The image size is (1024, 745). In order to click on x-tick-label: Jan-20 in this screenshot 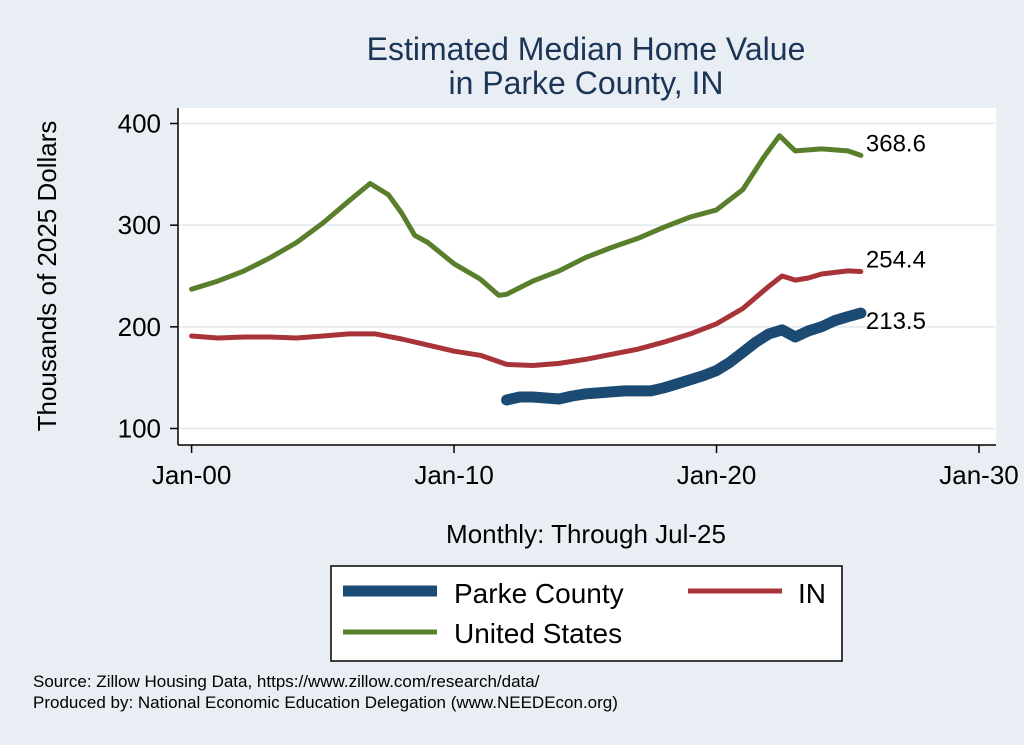, I will do `click(717, 475)`.